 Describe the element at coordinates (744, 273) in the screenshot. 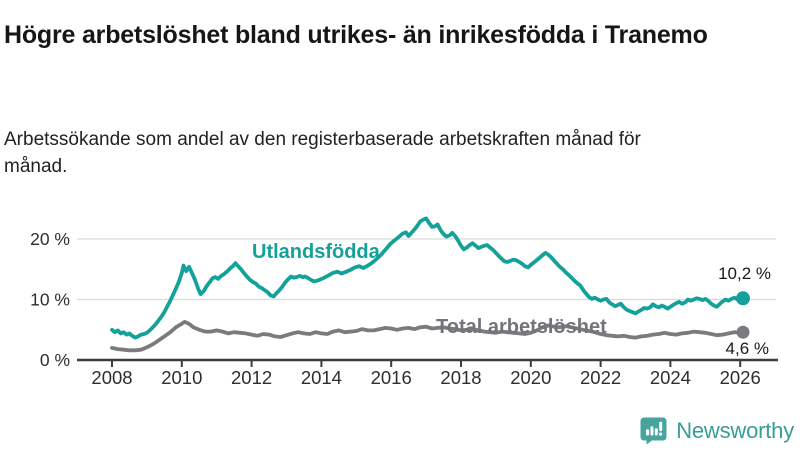

I see `end-value-label-utlandsfodda: 10,2 %` at that location.